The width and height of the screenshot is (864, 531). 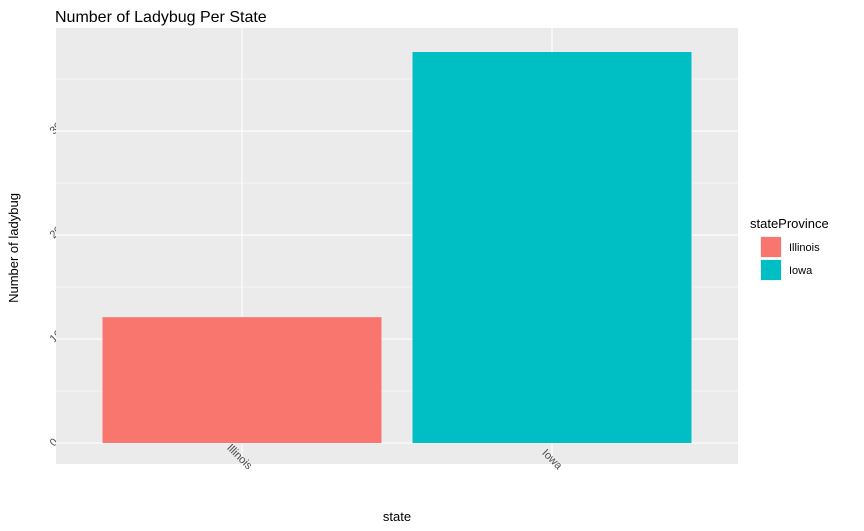 I want to click on legend-title: stateProvince, so click(x=789, y=223).